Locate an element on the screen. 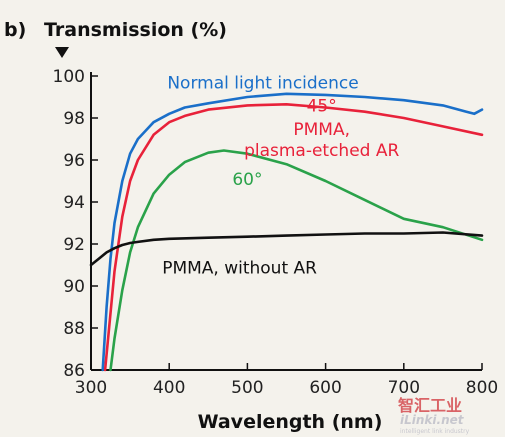  x-tick-label: 400 is located at coordinates (169, 388).